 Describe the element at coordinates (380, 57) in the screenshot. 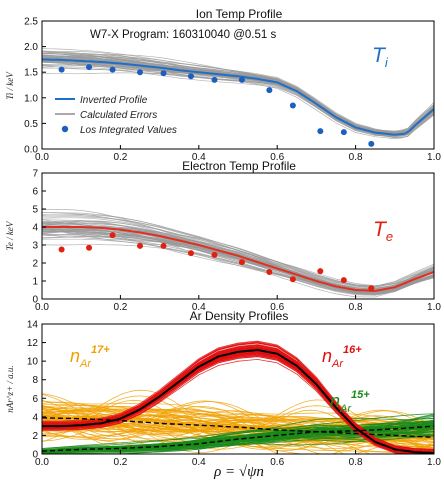

I see `ti-big-label: Ti` at that location.